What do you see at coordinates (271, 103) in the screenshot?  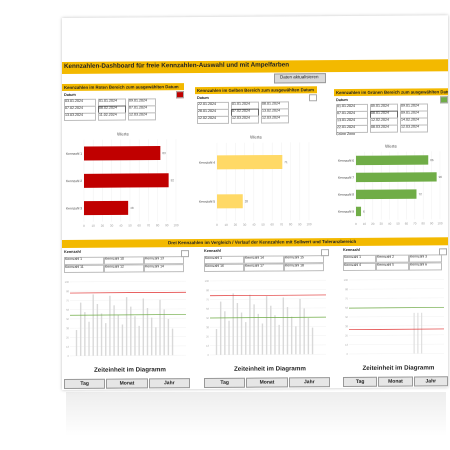 I see `table-cell-value: 08.01.2024` at bounding box center [271, 103].